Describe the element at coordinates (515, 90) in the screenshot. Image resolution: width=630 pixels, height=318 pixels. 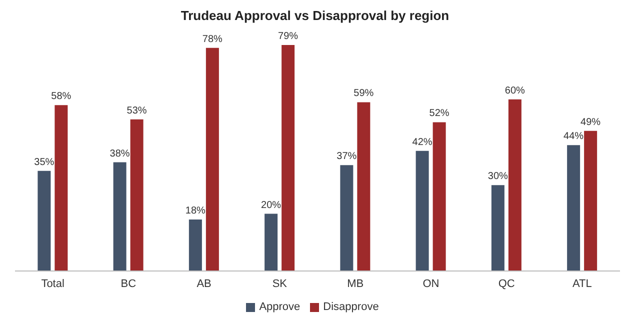
I see `data-label: 60%` at that location.